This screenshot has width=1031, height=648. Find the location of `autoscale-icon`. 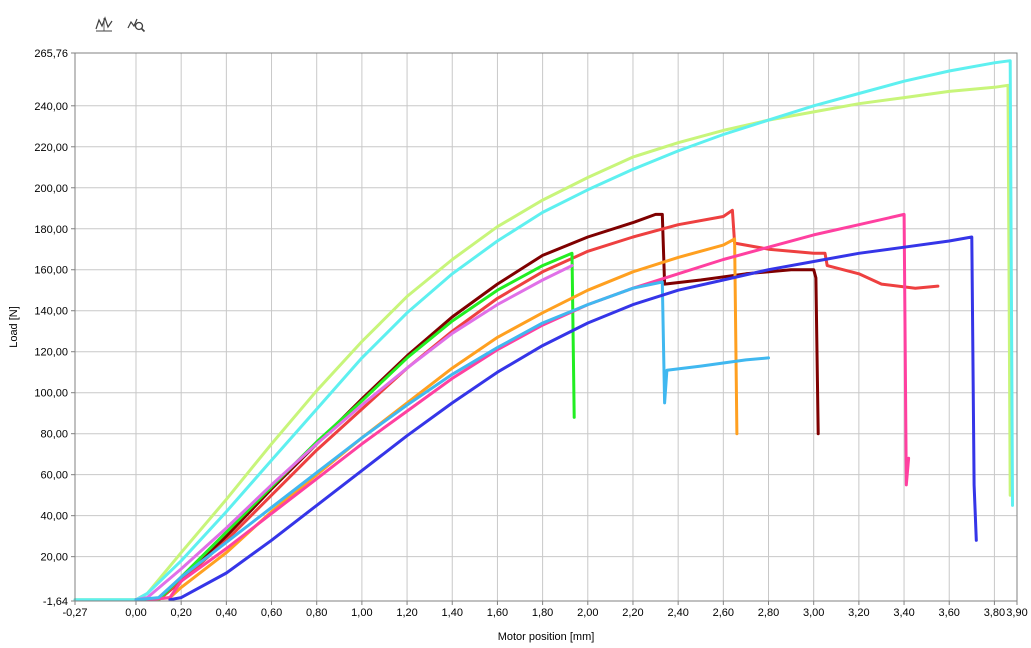

autoscale-icon is located at coordinates (104, 24).